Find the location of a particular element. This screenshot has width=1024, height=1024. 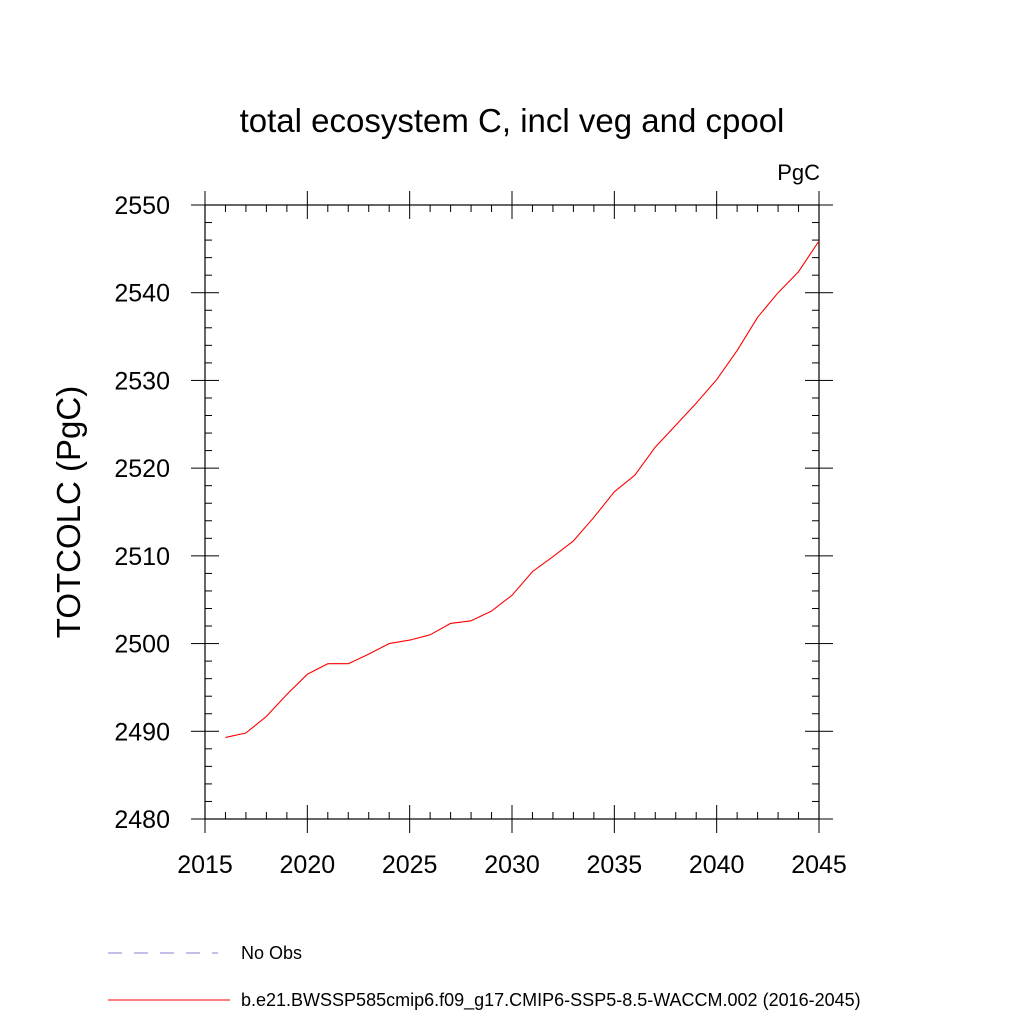

y-tick-label: 2550 is located at coordinates (142, 206).